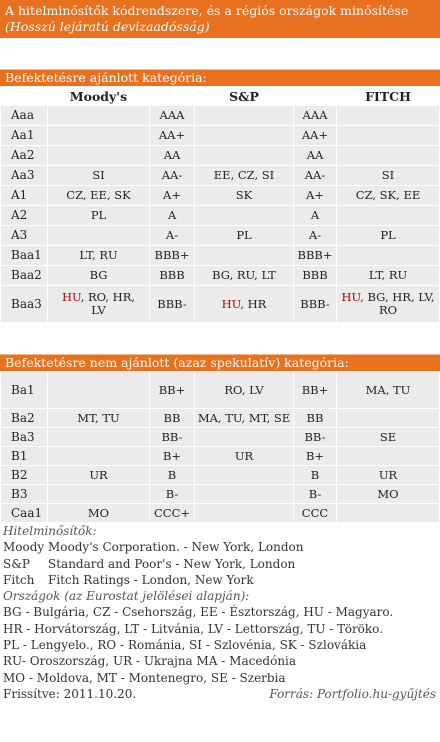 The image size is (440, 742). What do you see at coordinates (172, 155) in the screenshot?
I see `sp-code: AA` at bounding box center [172, 155].